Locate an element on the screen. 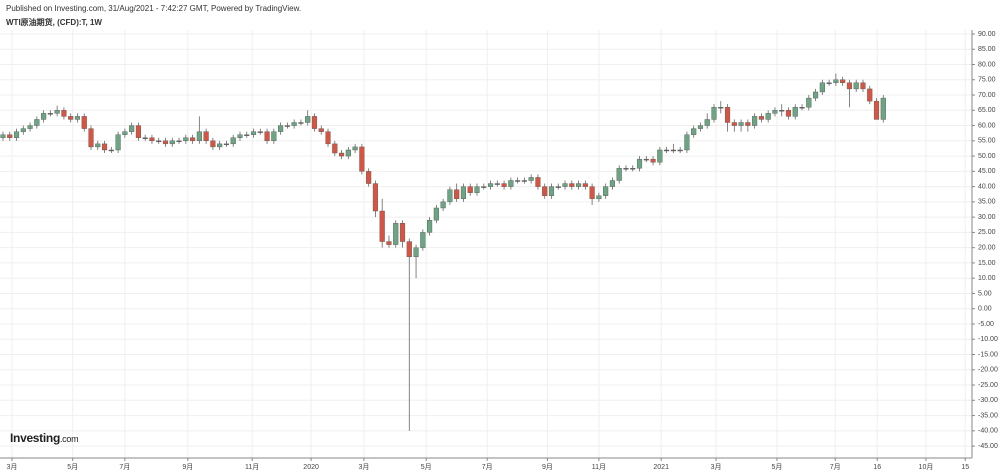 The width and height of the screenshot is (1000, 475). y-tick-label: 75.00 is located at coordinates (987, 80).